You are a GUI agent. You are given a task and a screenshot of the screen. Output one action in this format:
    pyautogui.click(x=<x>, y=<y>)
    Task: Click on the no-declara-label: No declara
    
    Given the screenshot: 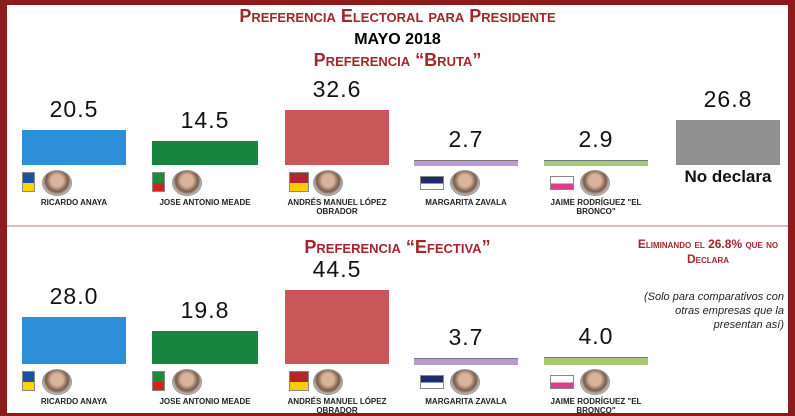 What is the action you would take?
    pyautogui.click(x=728, y=176)
    